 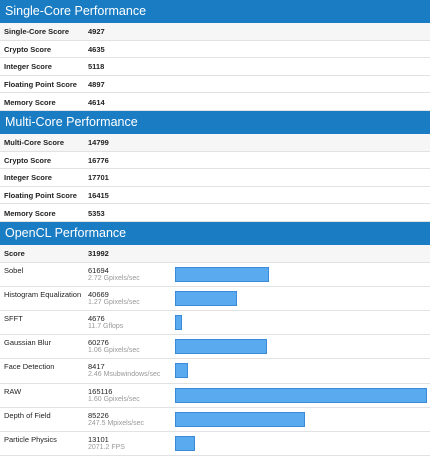 I want to click on row-detail: 2071.2 FPS, so click(x=106, y=447).